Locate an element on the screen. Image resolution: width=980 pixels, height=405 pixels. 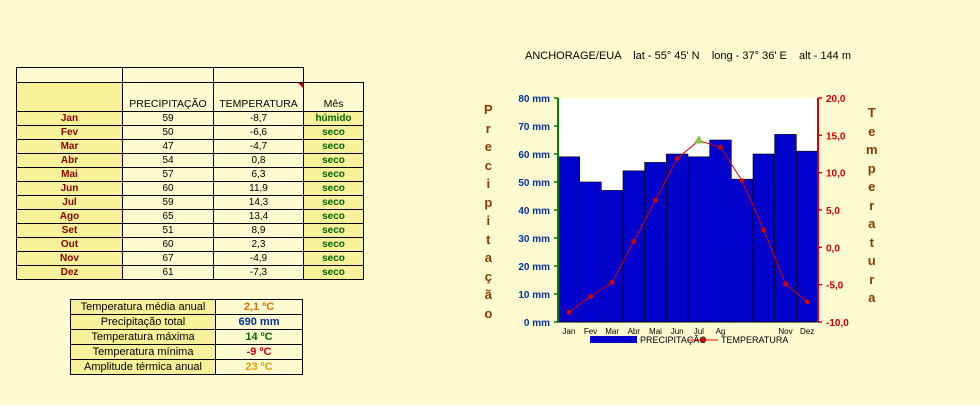
right-tick-label: 10,0 is located at coordinates (836, 174).